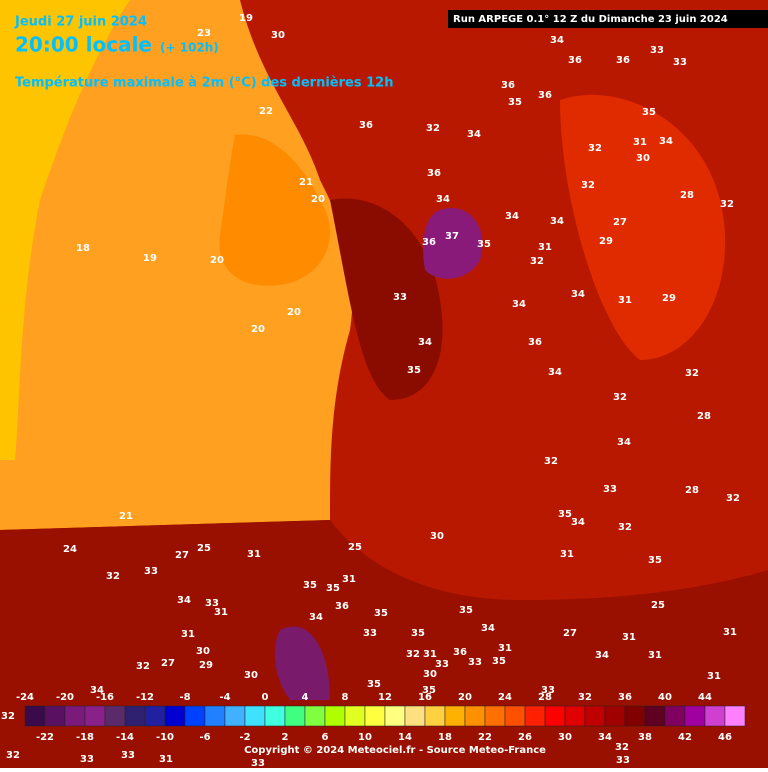 The height and width of the screenshot is (772, 768). I want to click on sea-warm-area, so click(275, 210).